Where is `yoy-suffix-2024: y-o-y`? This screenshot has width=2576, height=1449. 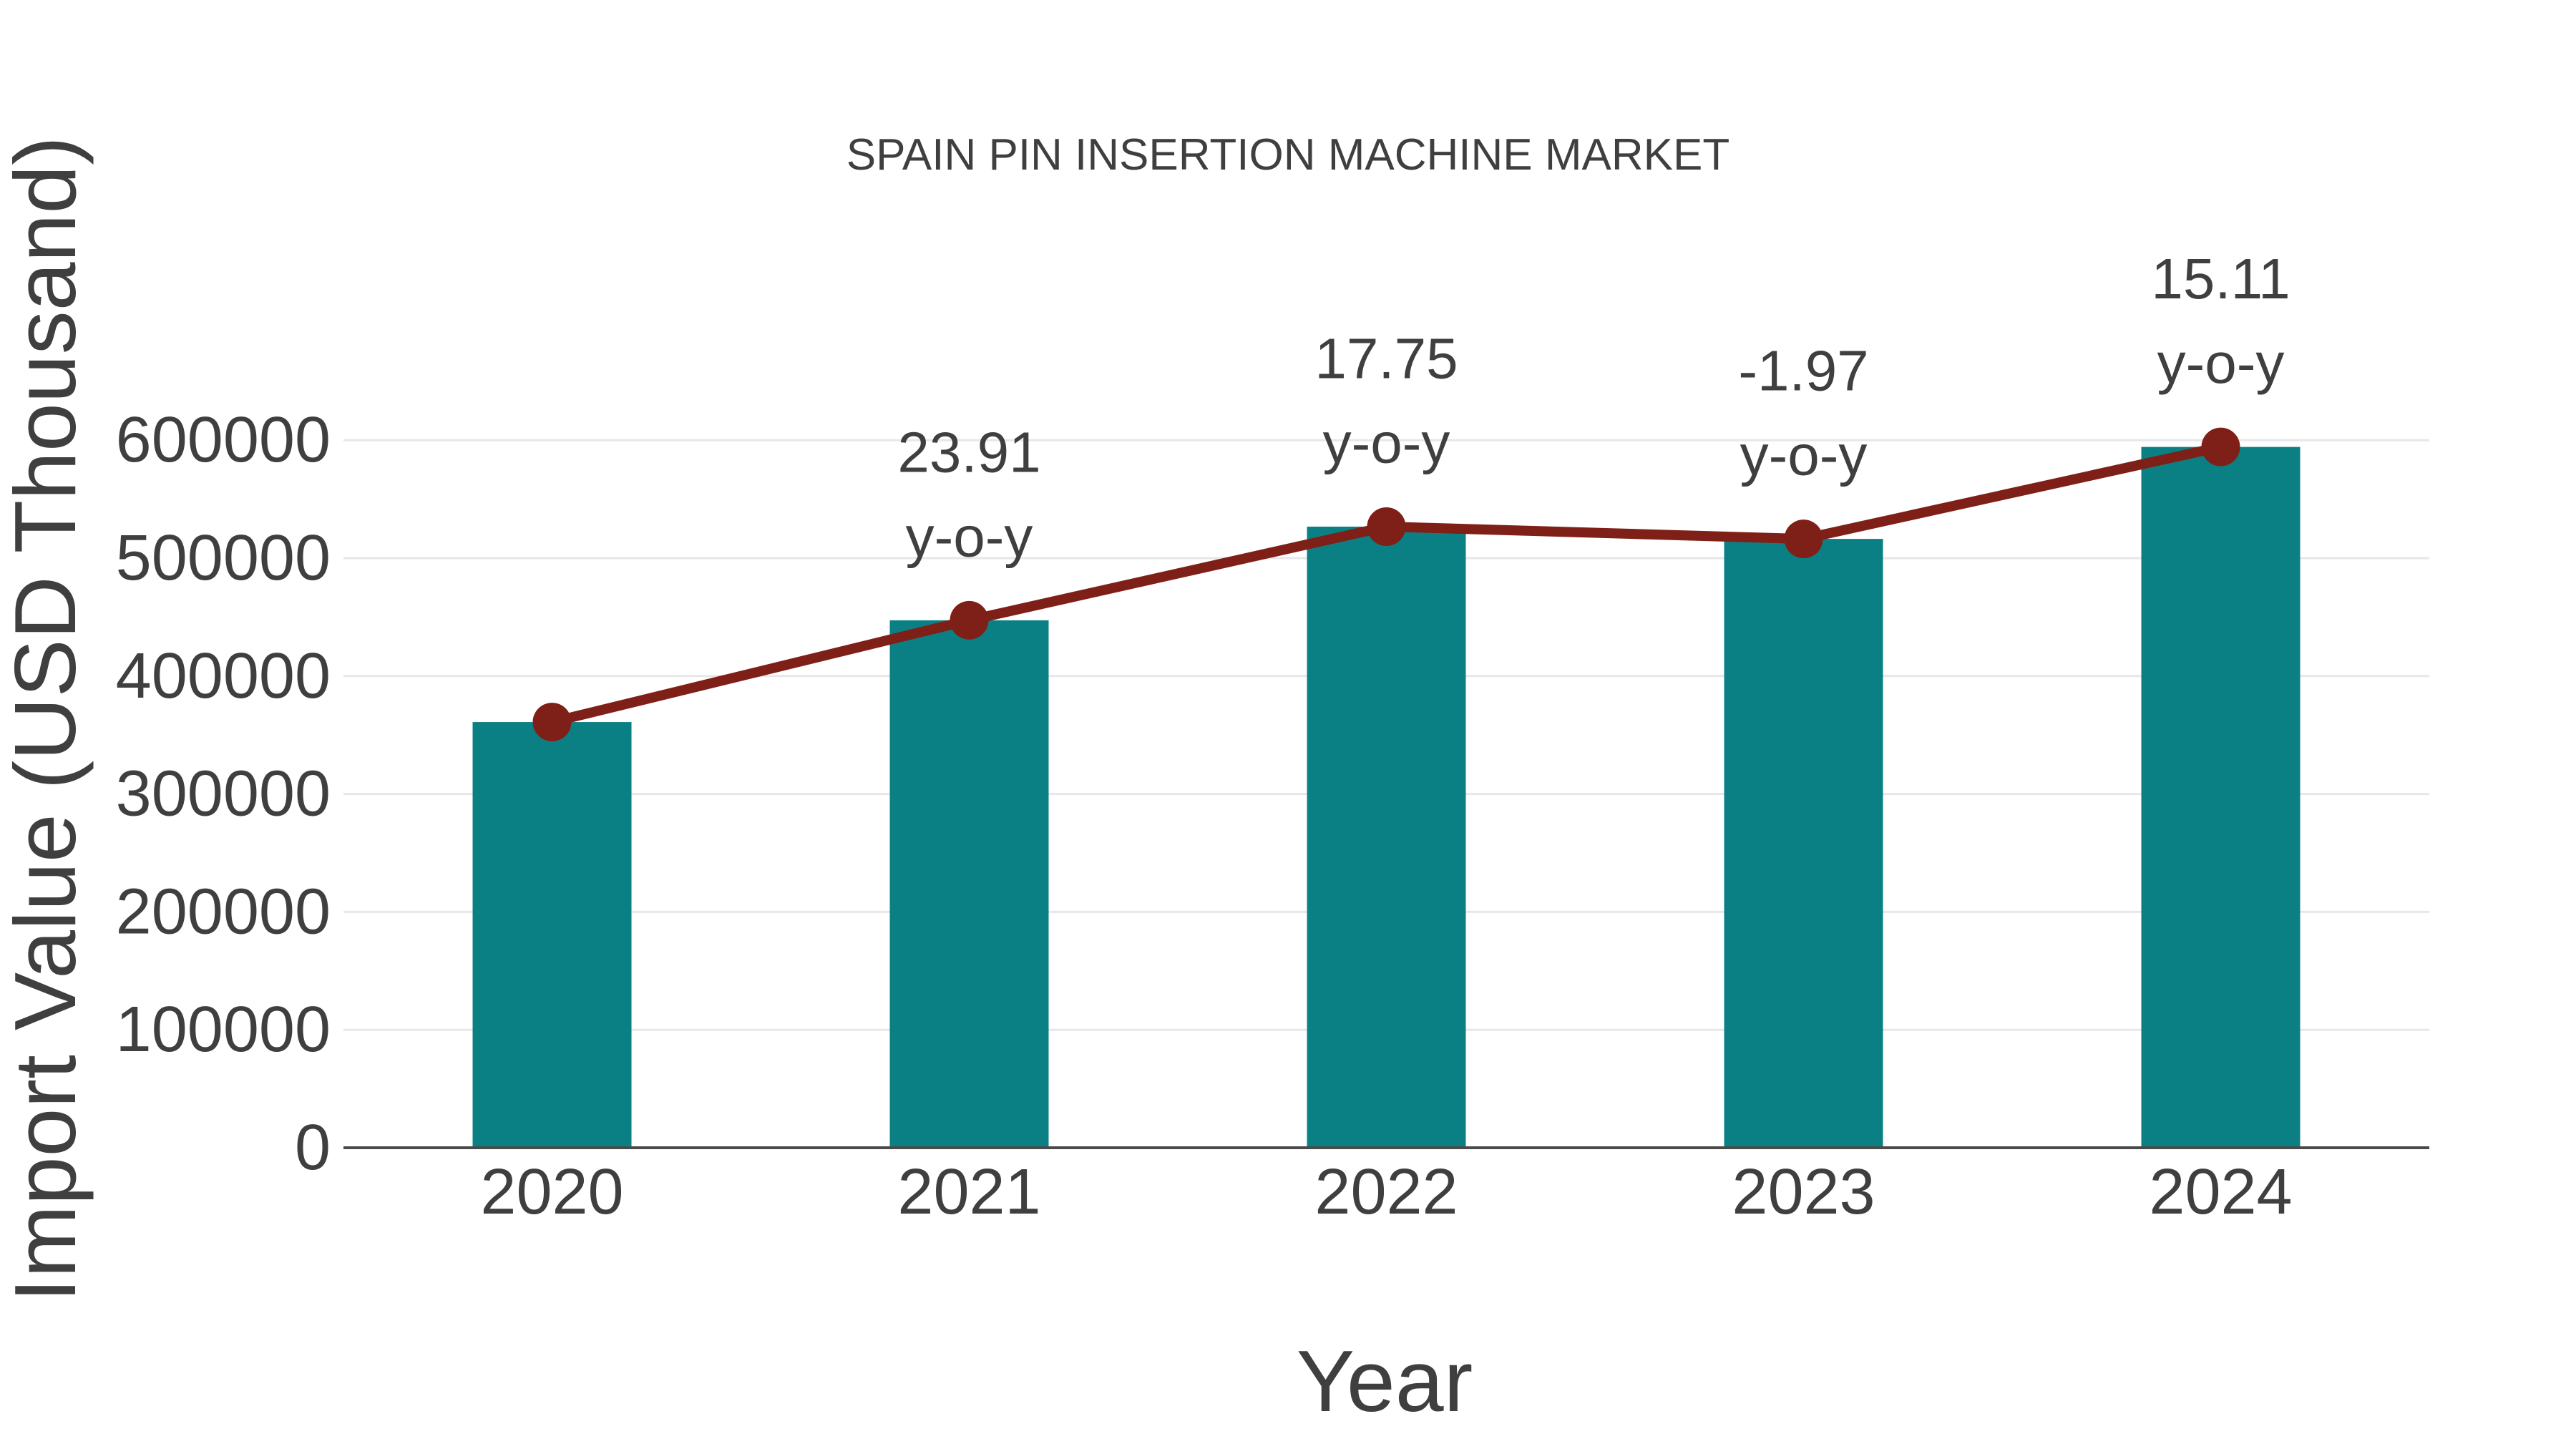 yoy-suffix-2024: y-o-y is located at coordinates (2221, 363).